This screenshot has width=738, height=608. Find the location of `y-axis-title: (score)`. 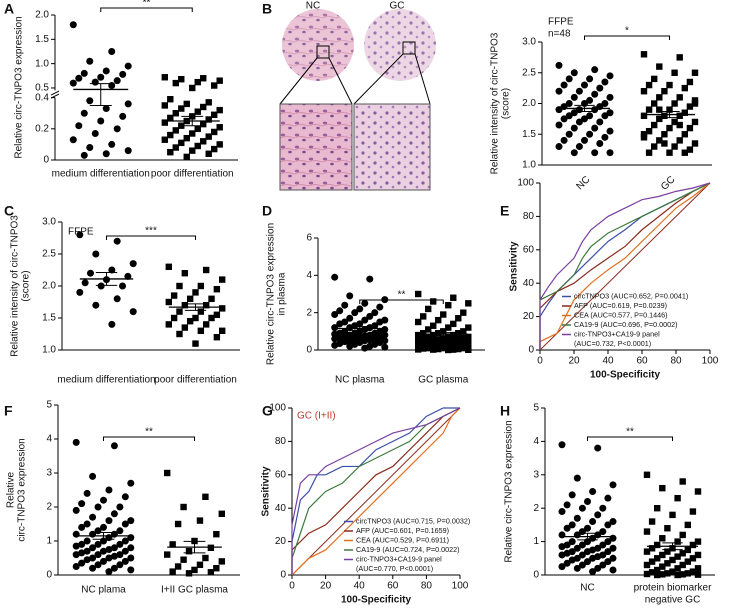

y-axis-title: (score) is located at coordinates (506, 103).